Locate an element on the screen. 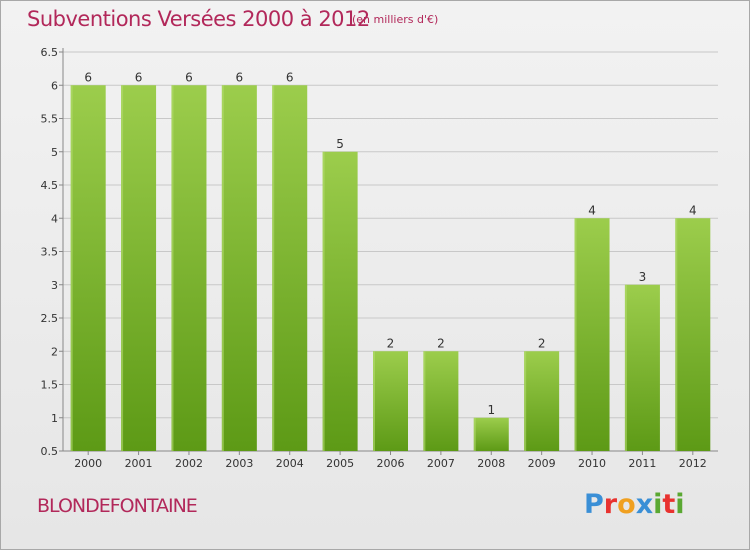  x-tick-label: 2005 is located at coordinates (340, 463).